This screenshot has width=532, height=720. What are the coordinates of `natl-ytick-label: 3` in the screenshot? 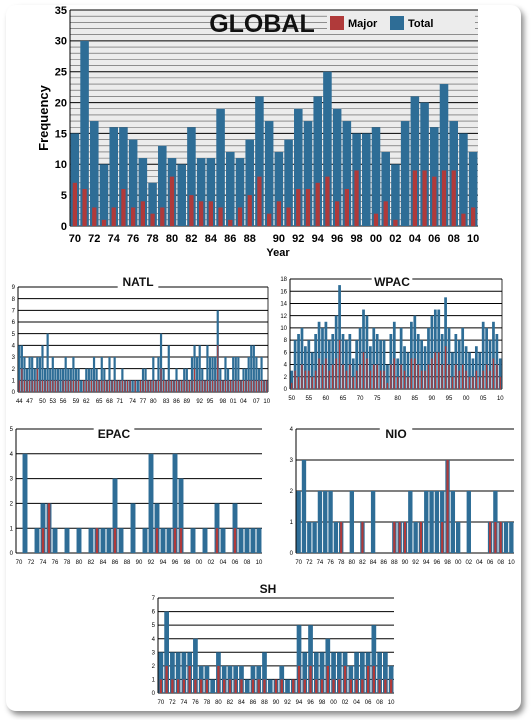 It's located at (14, 358).